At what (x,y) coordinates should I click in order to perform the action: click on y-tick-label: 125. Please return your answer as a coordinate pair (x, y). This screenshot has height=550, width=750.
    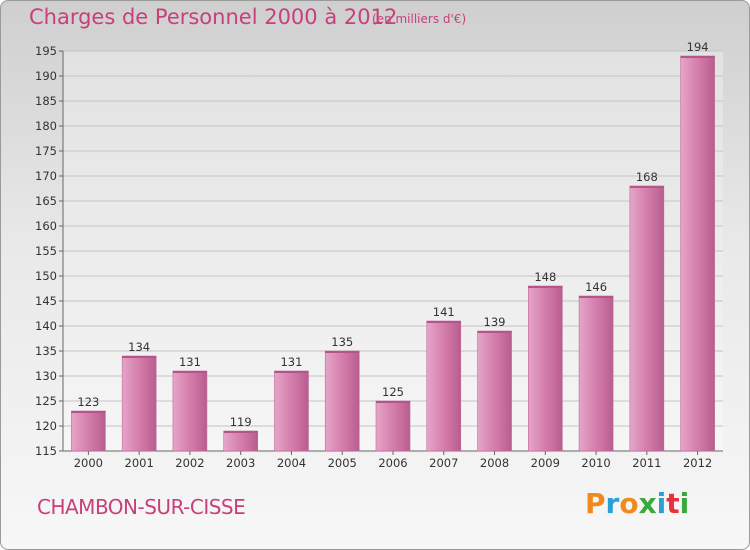
    Looking at the image, I should click on (46, 401).